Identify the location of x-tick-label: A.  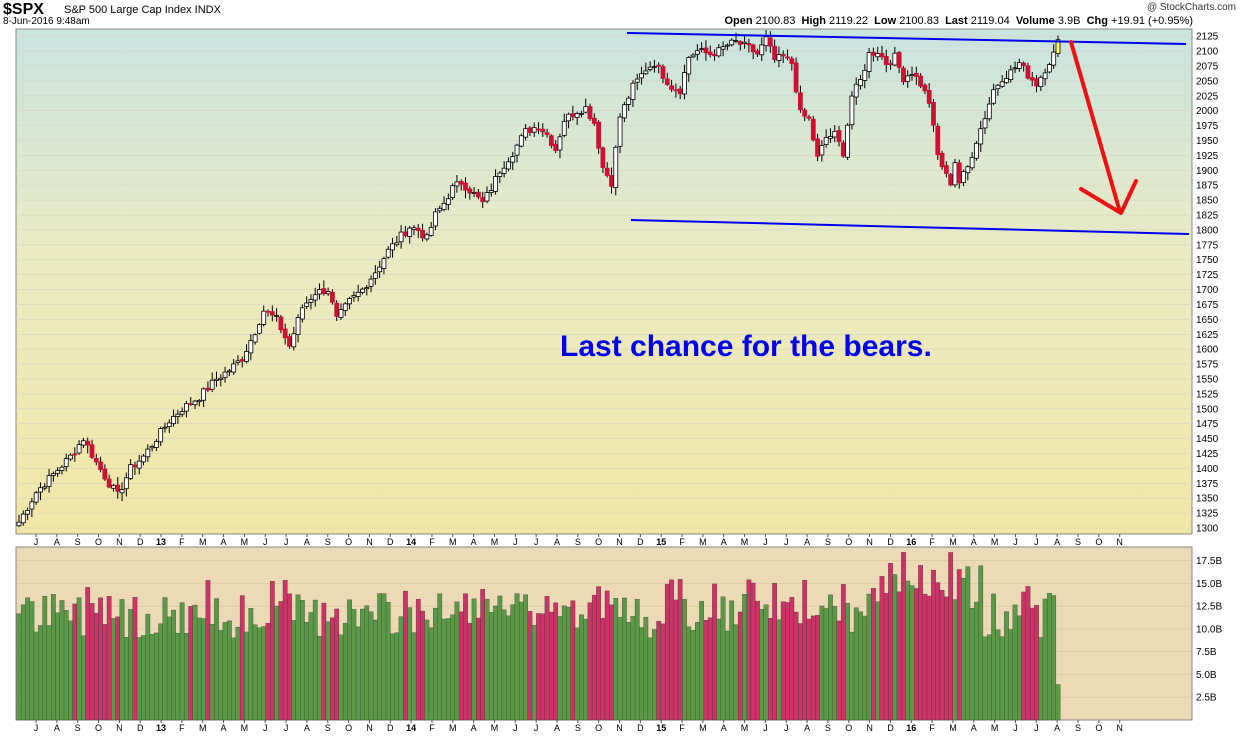
(724, 542).